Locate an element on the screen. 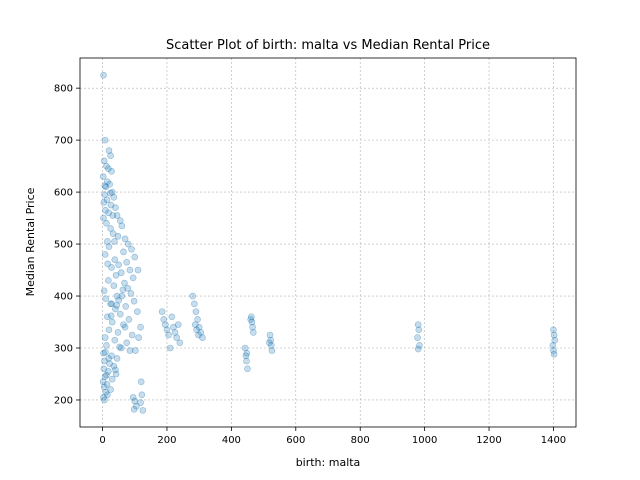 The image size is (640, 480). x-tick-label: 800 is located at coordinates (360, 440).